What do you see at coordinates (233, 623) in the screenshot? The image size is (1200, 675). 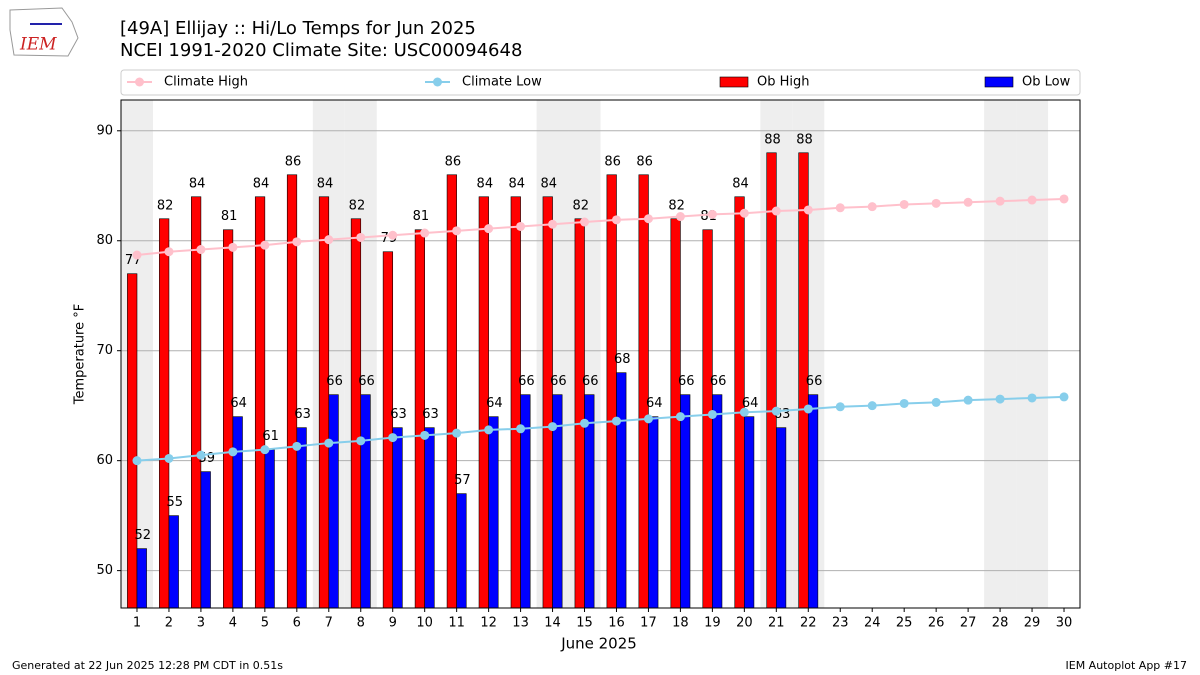 I see `x-tick-label: 4` at bounding box center [233, 623].